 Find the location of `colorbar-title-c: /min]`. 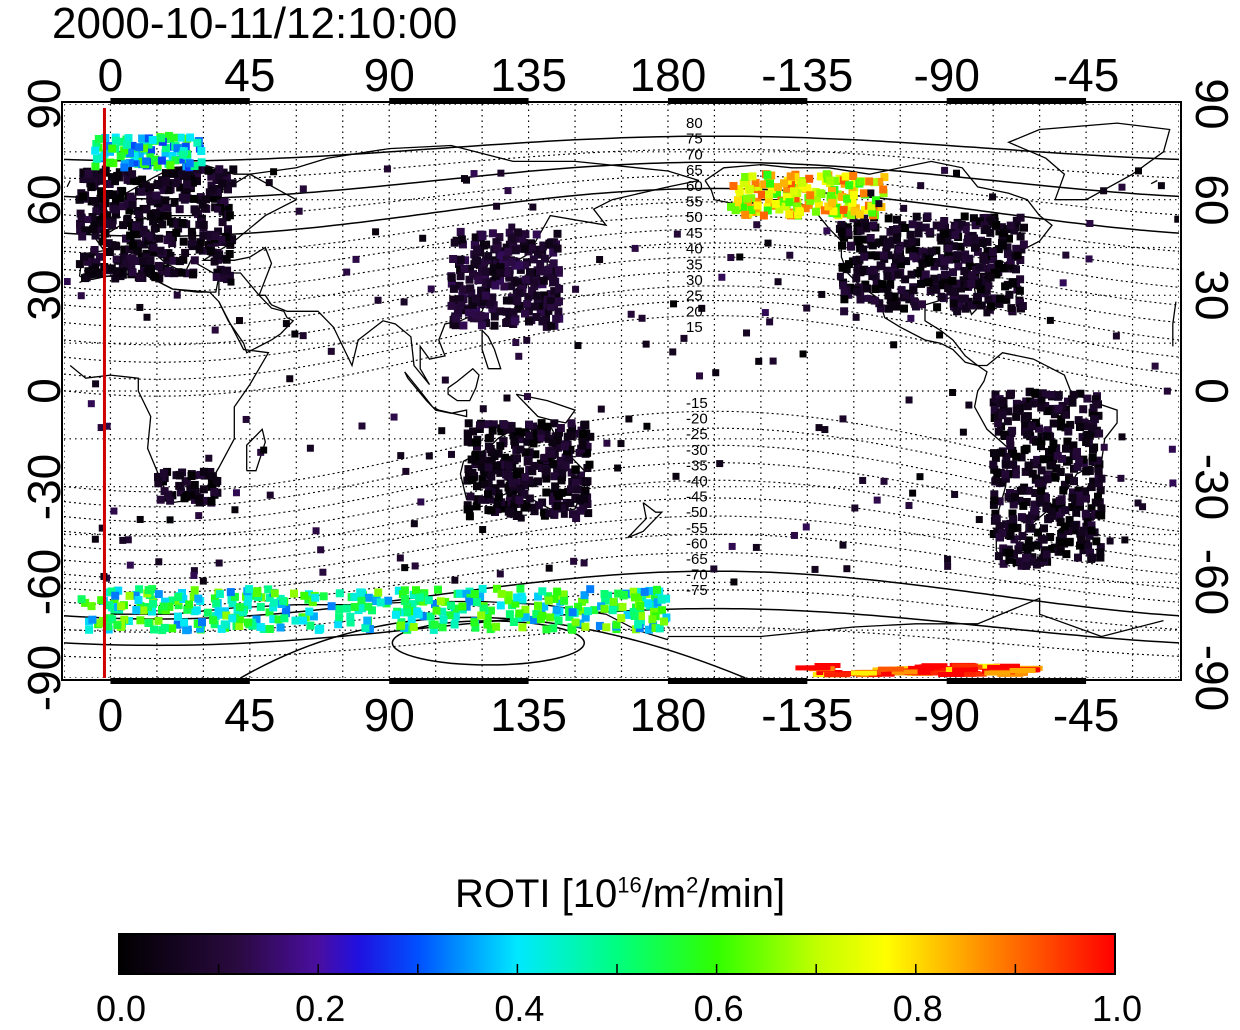

colorbar-title-c: /min] is located at coordinates (742, 894).